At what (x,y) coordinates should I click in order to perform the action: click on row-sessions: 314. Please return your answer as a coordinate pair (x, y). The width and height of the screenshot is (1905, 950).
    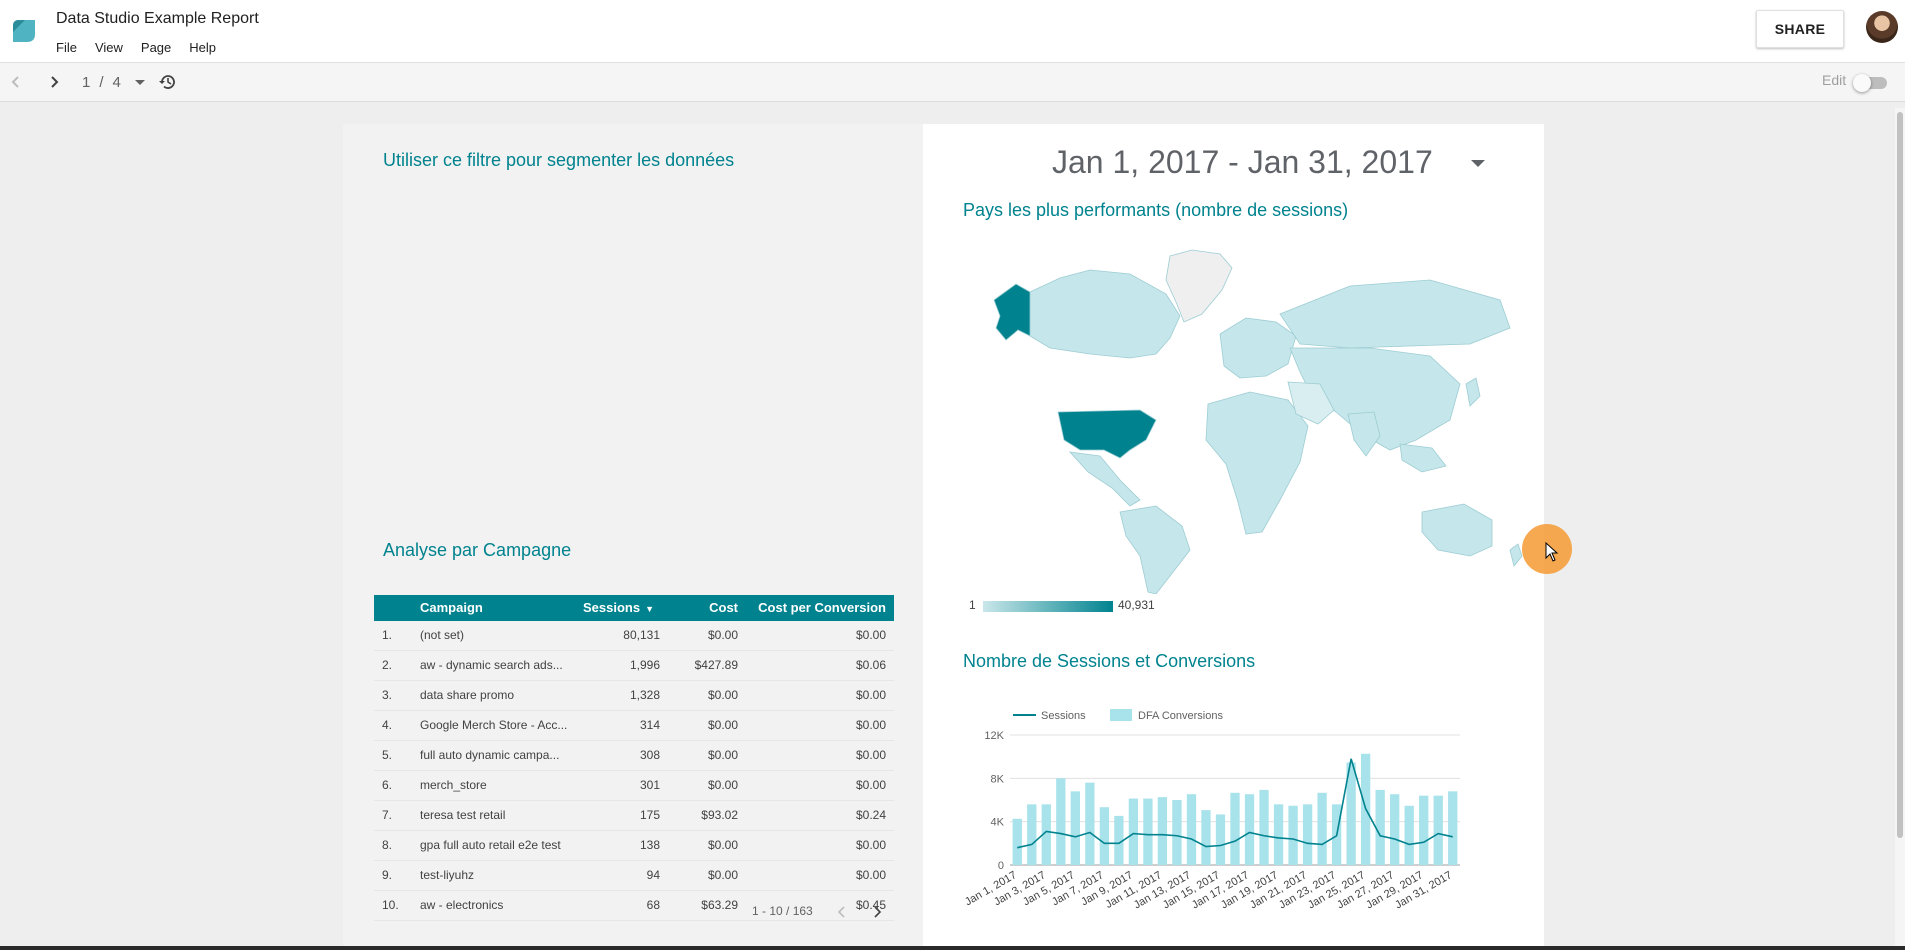
    Looking at the image, I should click on (649, 725).